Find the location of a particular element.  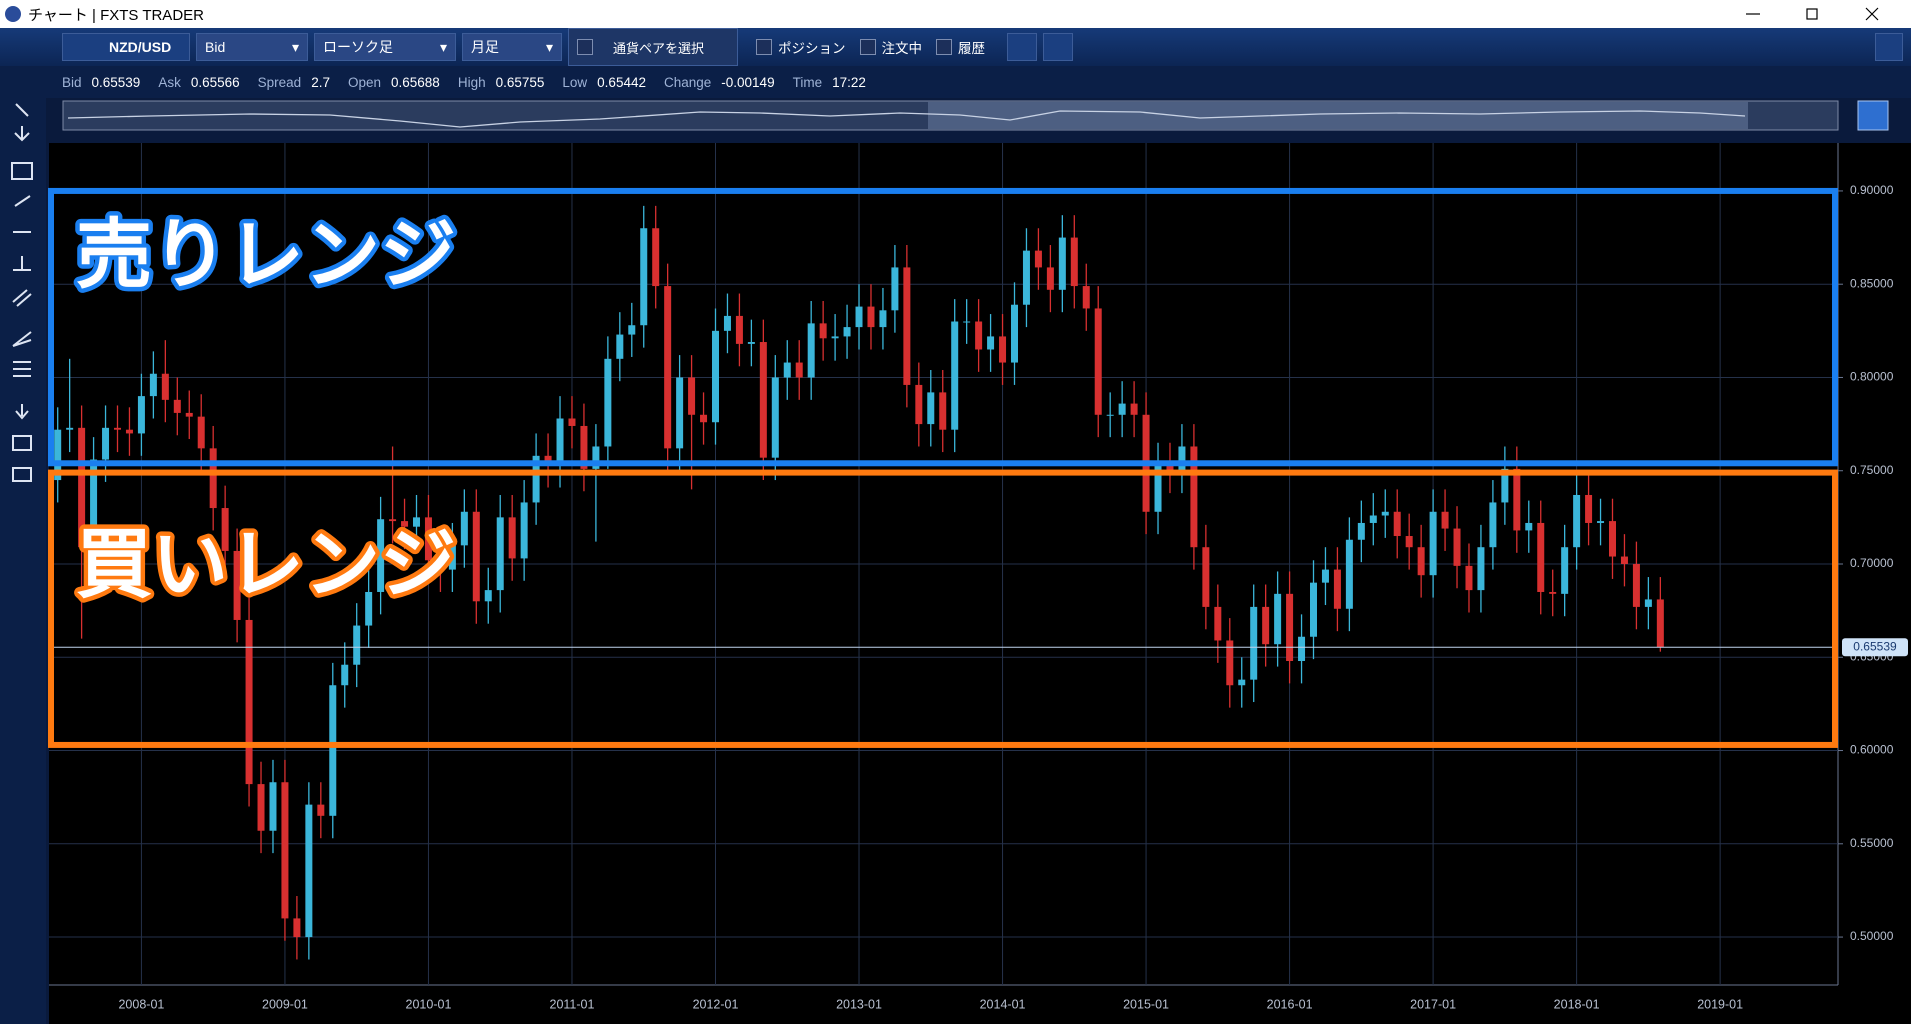

app-icon is located at coordinates (13, 14).